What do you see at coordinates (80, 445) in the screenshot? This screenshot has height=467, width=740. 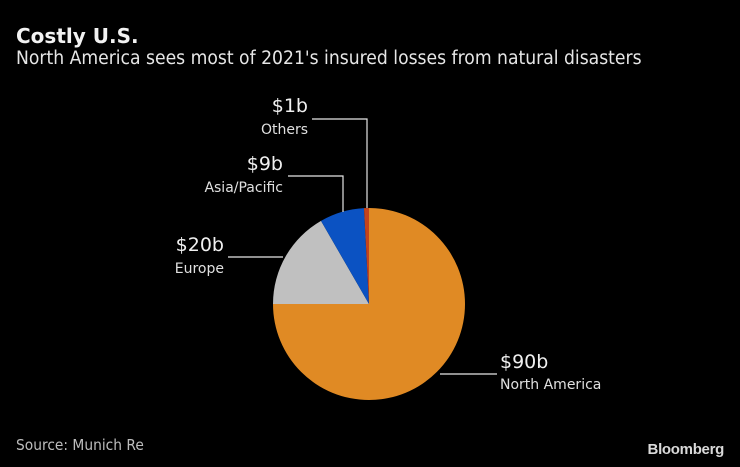 I see `source-note: Source: Munich Re` at bounding box center [80, 445].